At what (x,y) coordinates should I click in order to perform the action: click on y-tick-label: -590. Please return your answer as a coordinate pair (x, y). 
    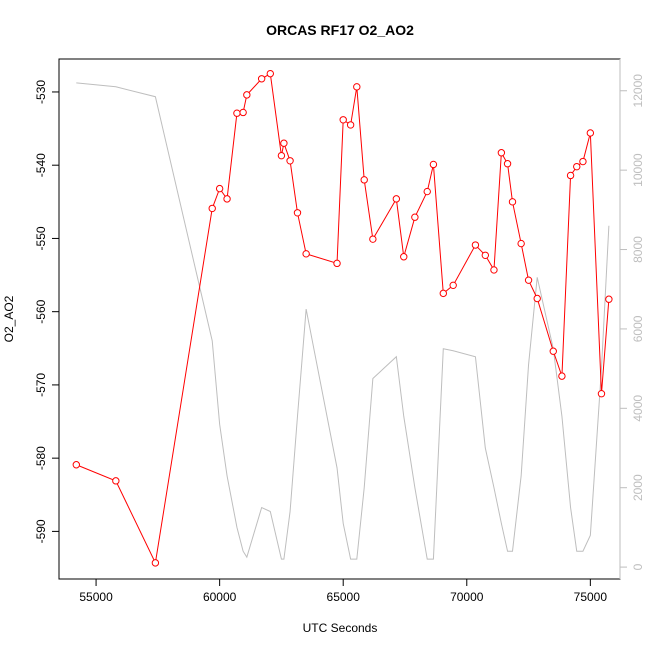
    Looking at the image, I should click on (41, 531).